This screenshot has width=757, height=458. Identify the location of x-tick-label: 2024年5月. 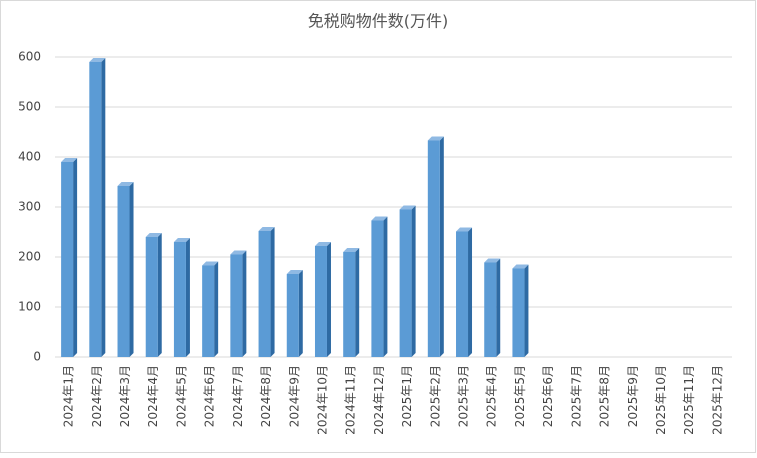
(181, 396).